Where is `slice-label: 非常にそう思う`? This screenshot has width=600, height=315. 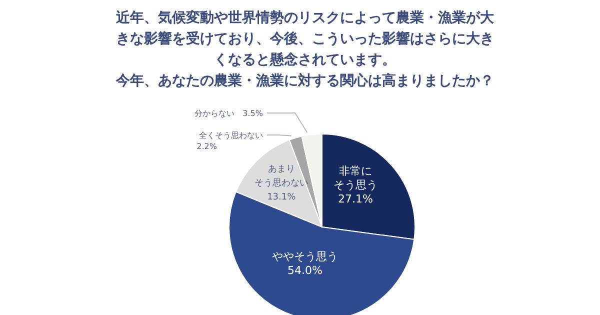 slice-label: 非常にそう思う is located at coordinates (356, 178).